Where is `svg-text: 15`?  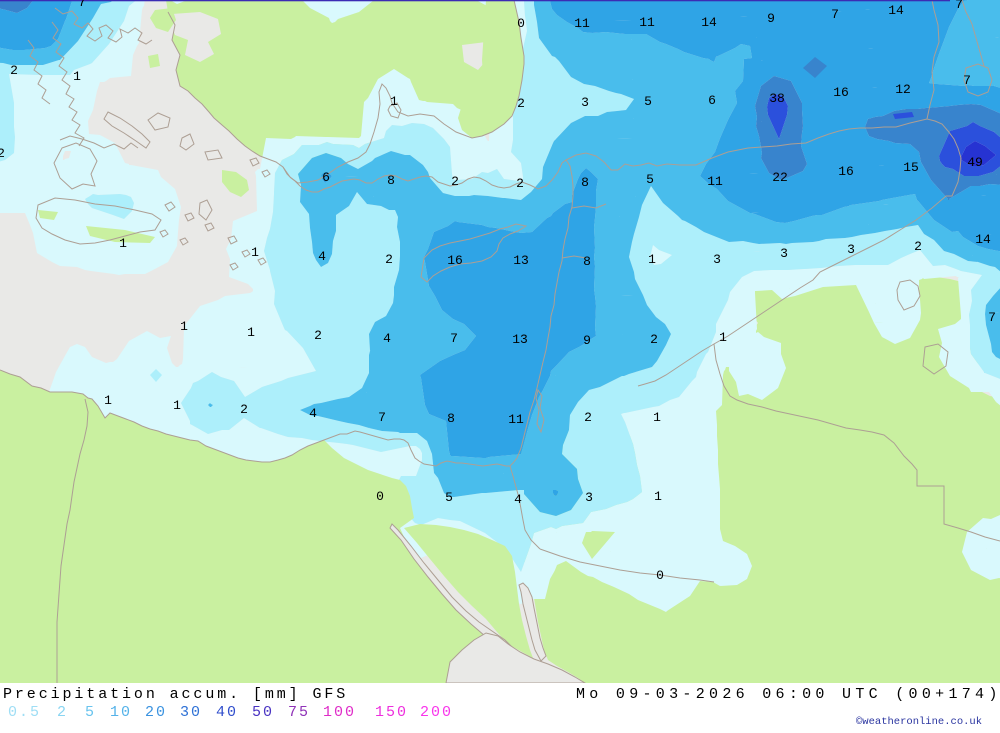
svg-text: 15 is located at coordinates (911, 167).